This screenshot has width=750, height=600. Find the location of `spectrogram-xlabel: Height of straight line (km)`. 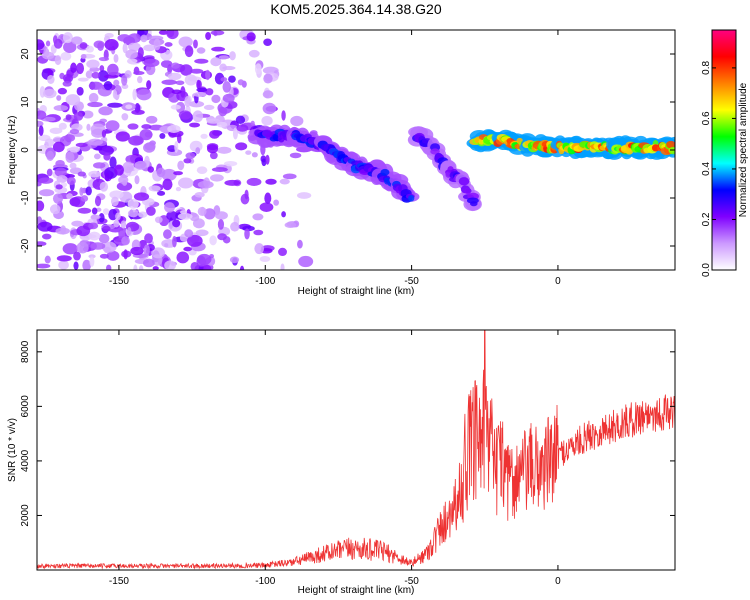

spectrogram-xlabel: Height of straight line (km) is located at coordinates (356, 291).